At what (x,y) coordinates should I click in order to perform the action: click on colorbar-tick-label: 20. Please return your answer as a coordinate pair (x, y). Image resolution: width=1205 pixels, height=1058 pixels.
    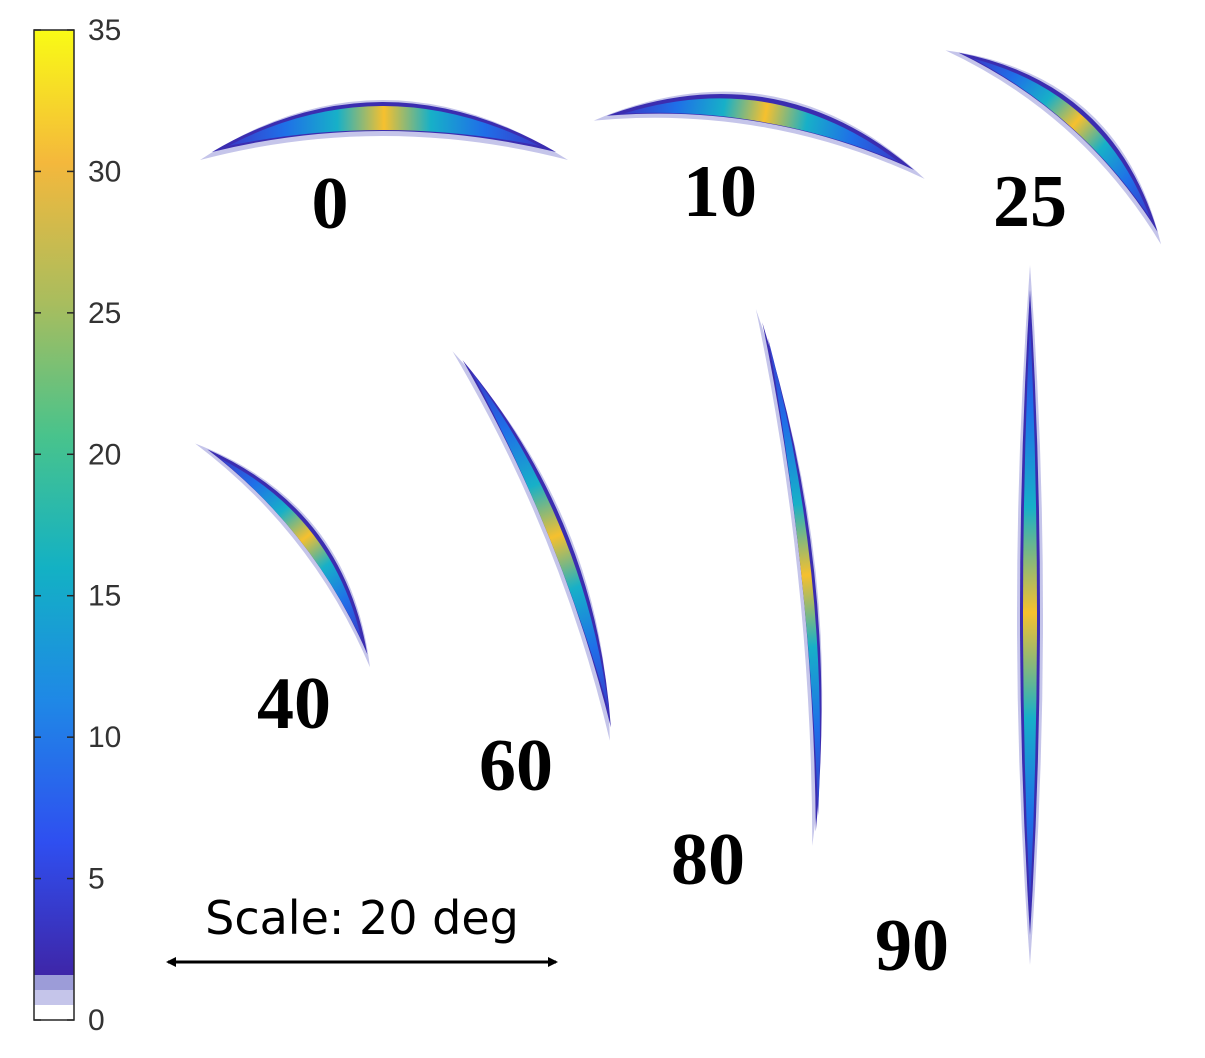
    Looking at the image, I should click on (104, 454).